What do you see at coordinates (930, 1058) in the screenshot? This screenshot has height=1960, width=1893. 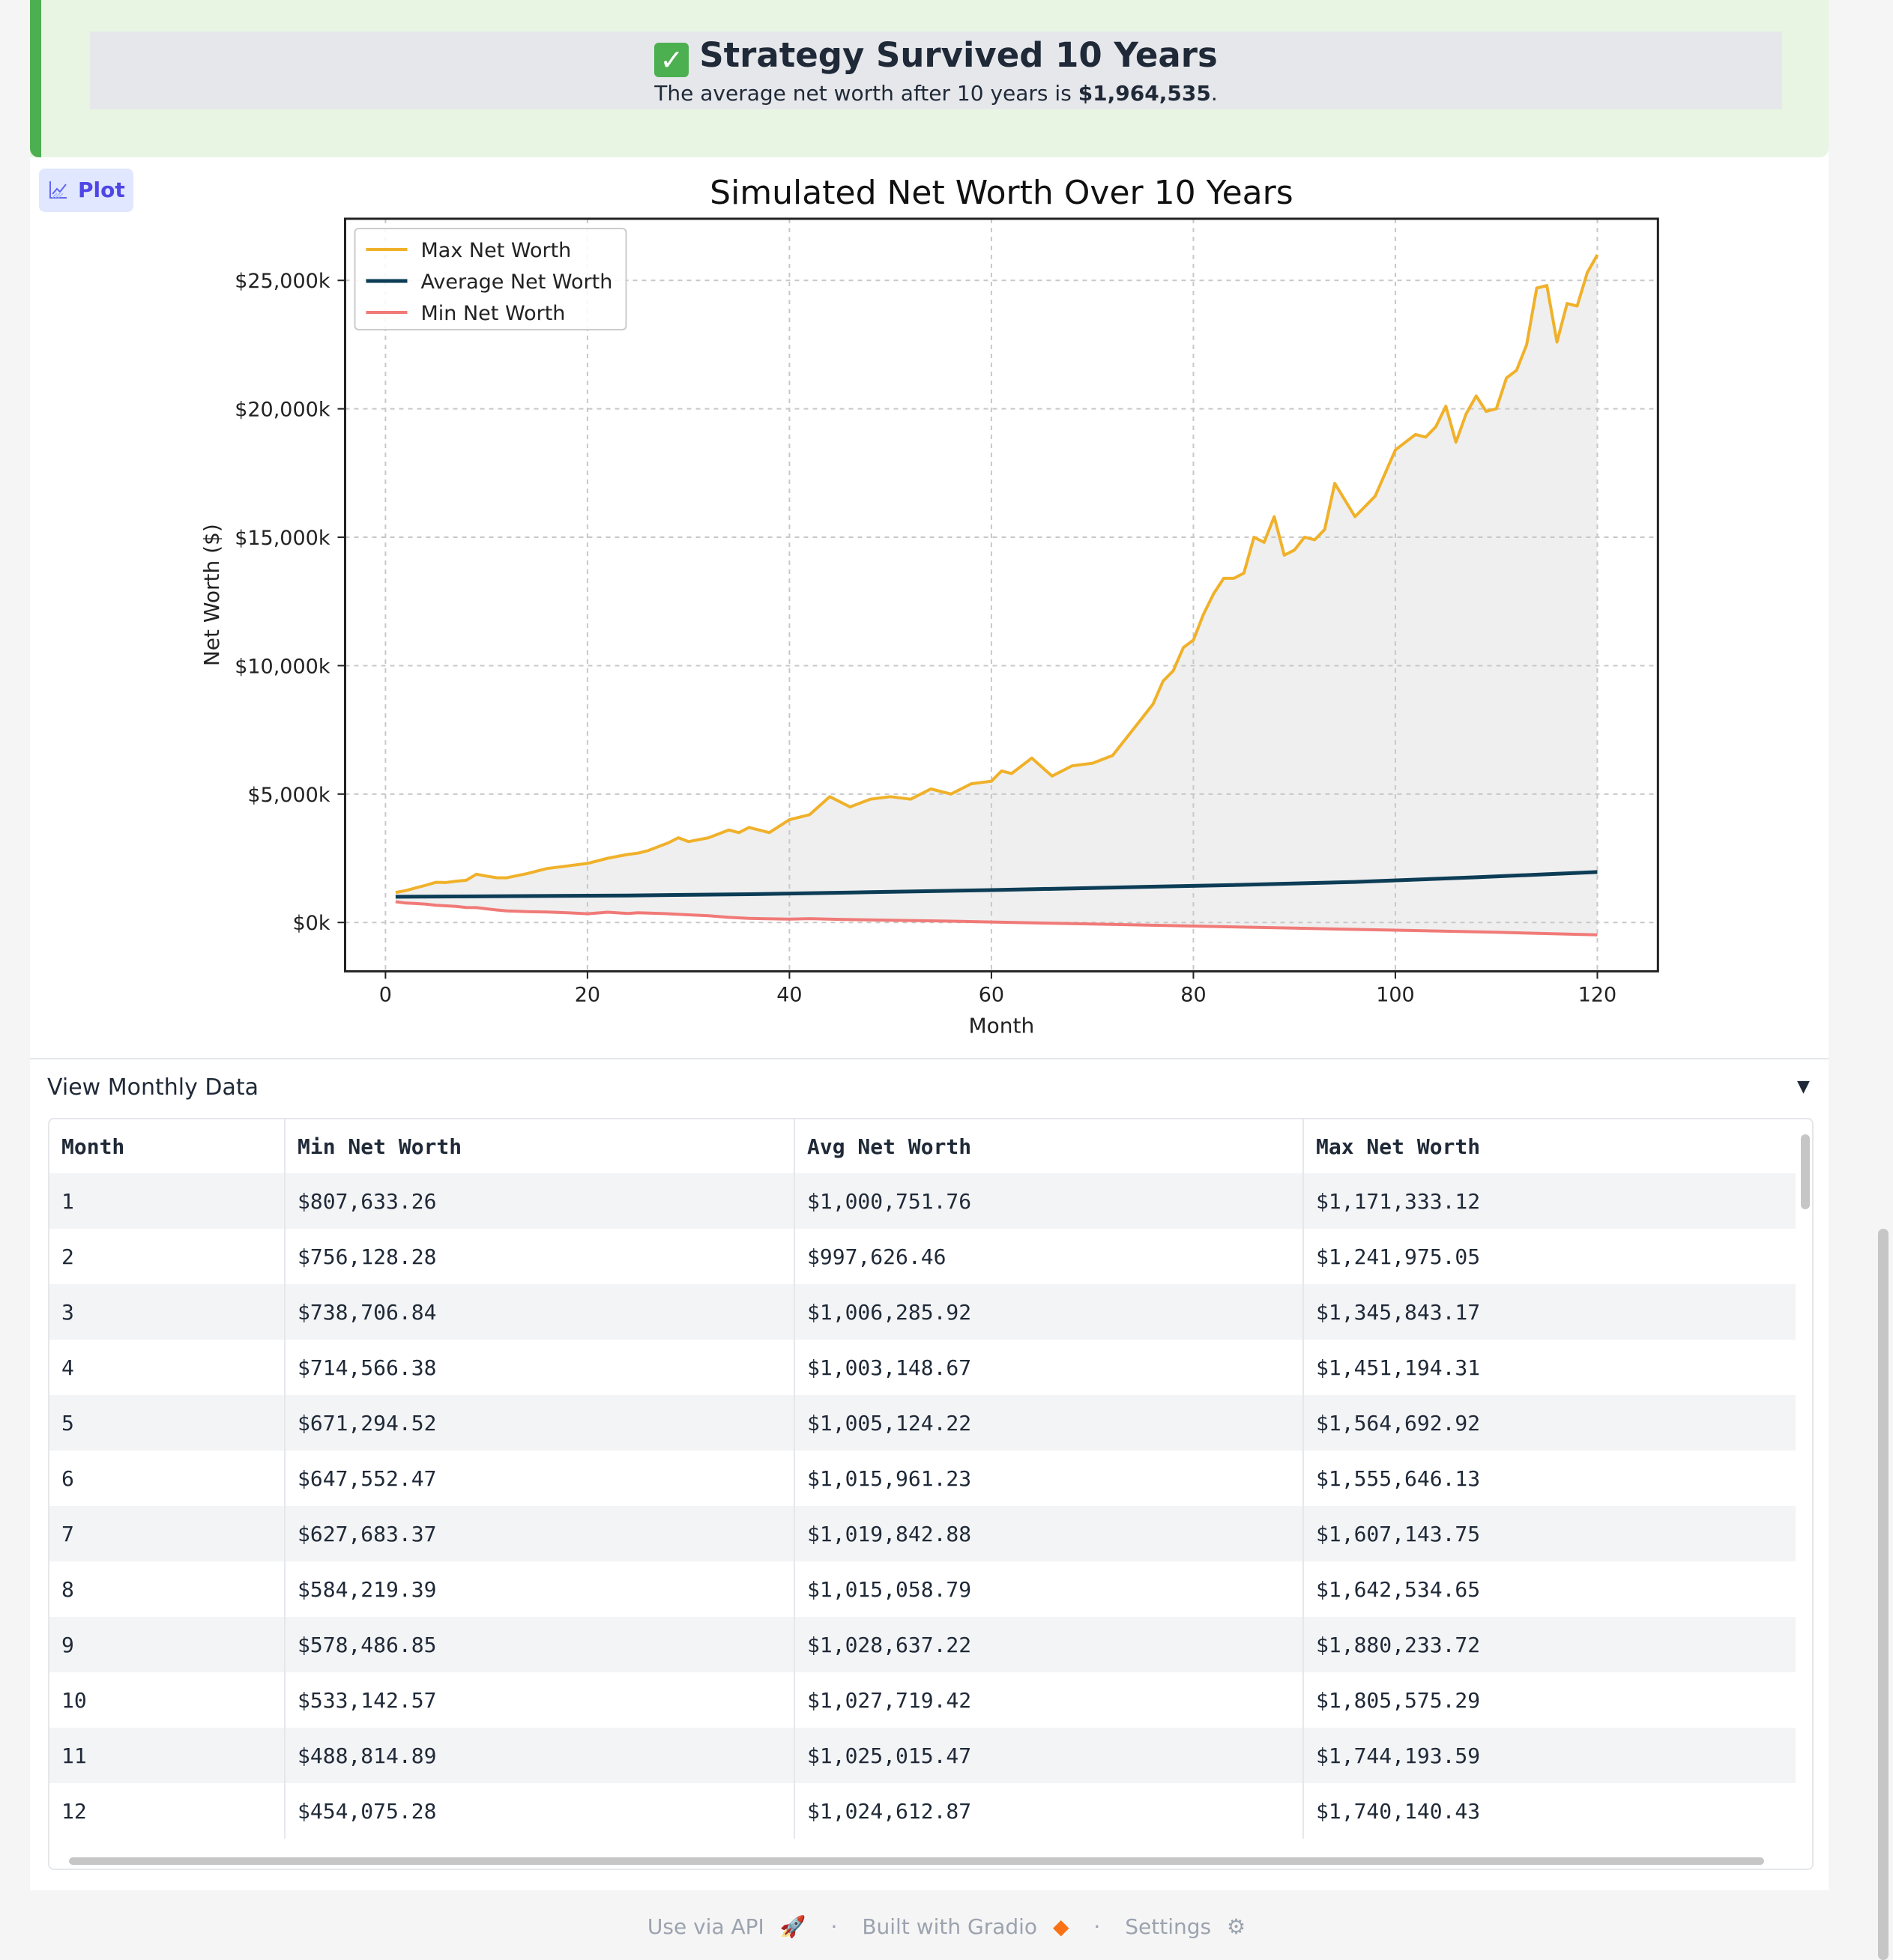 I see `section-divider` at bounding box center [930, 1058].